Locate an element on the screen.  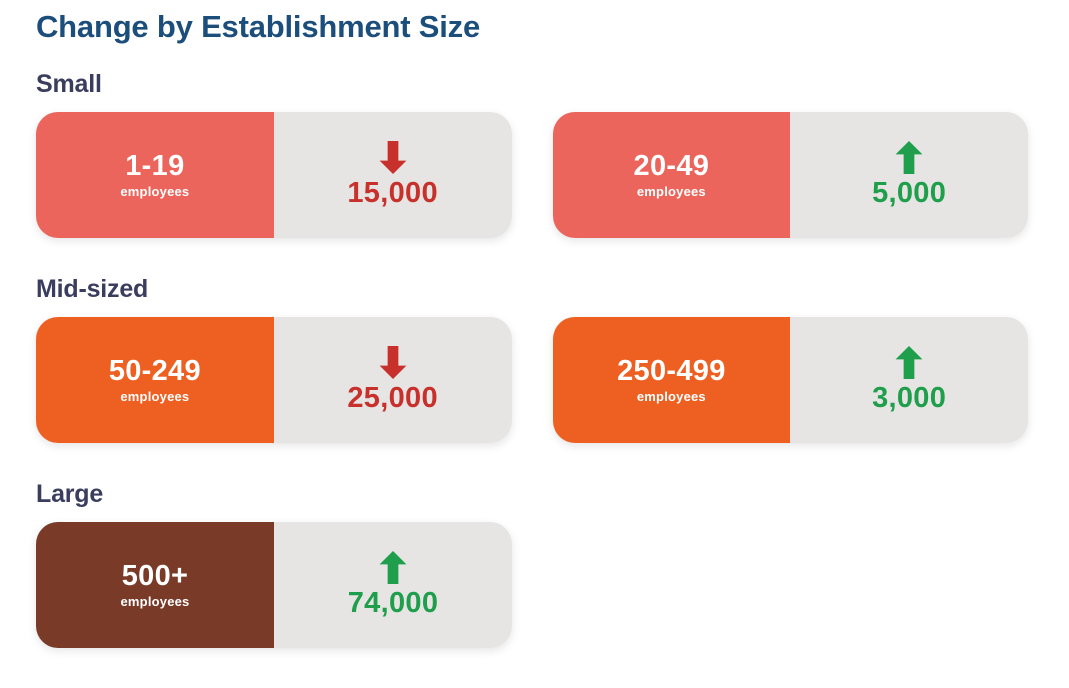
change-value: 25,000 is located at coordinates (392, 397).